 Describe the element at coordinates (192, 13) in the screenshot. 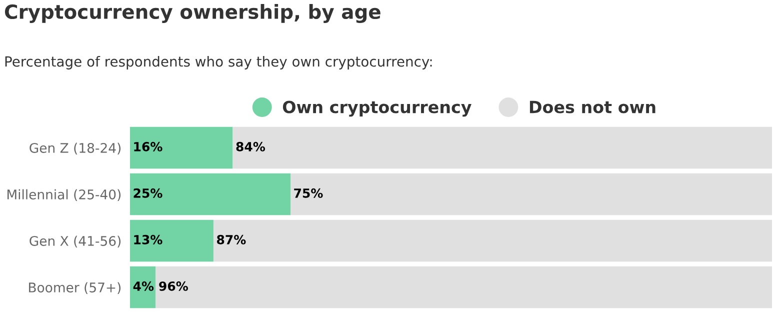

I see `chart-title: Cryptocurrency ownership, by age` at that location.